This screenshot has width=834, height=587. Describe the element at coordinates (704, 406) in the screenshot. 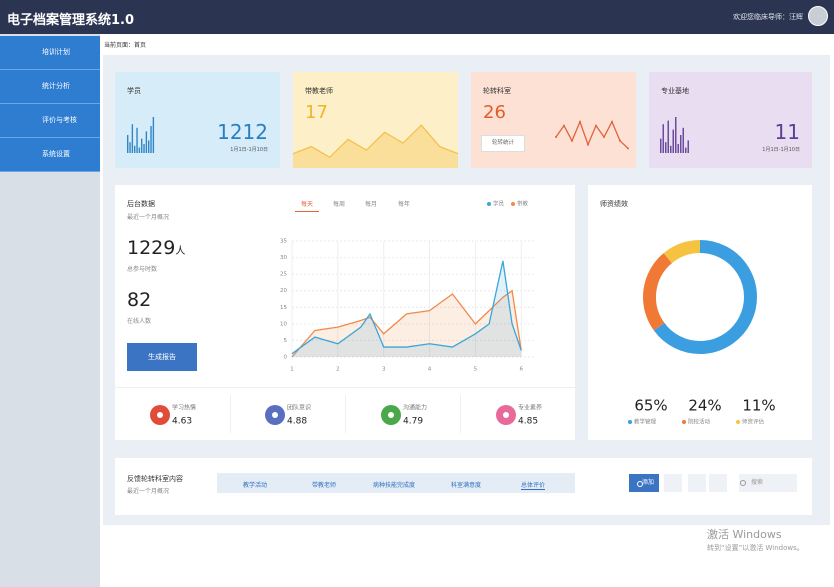

I see `percent-label: 24%` at that location.